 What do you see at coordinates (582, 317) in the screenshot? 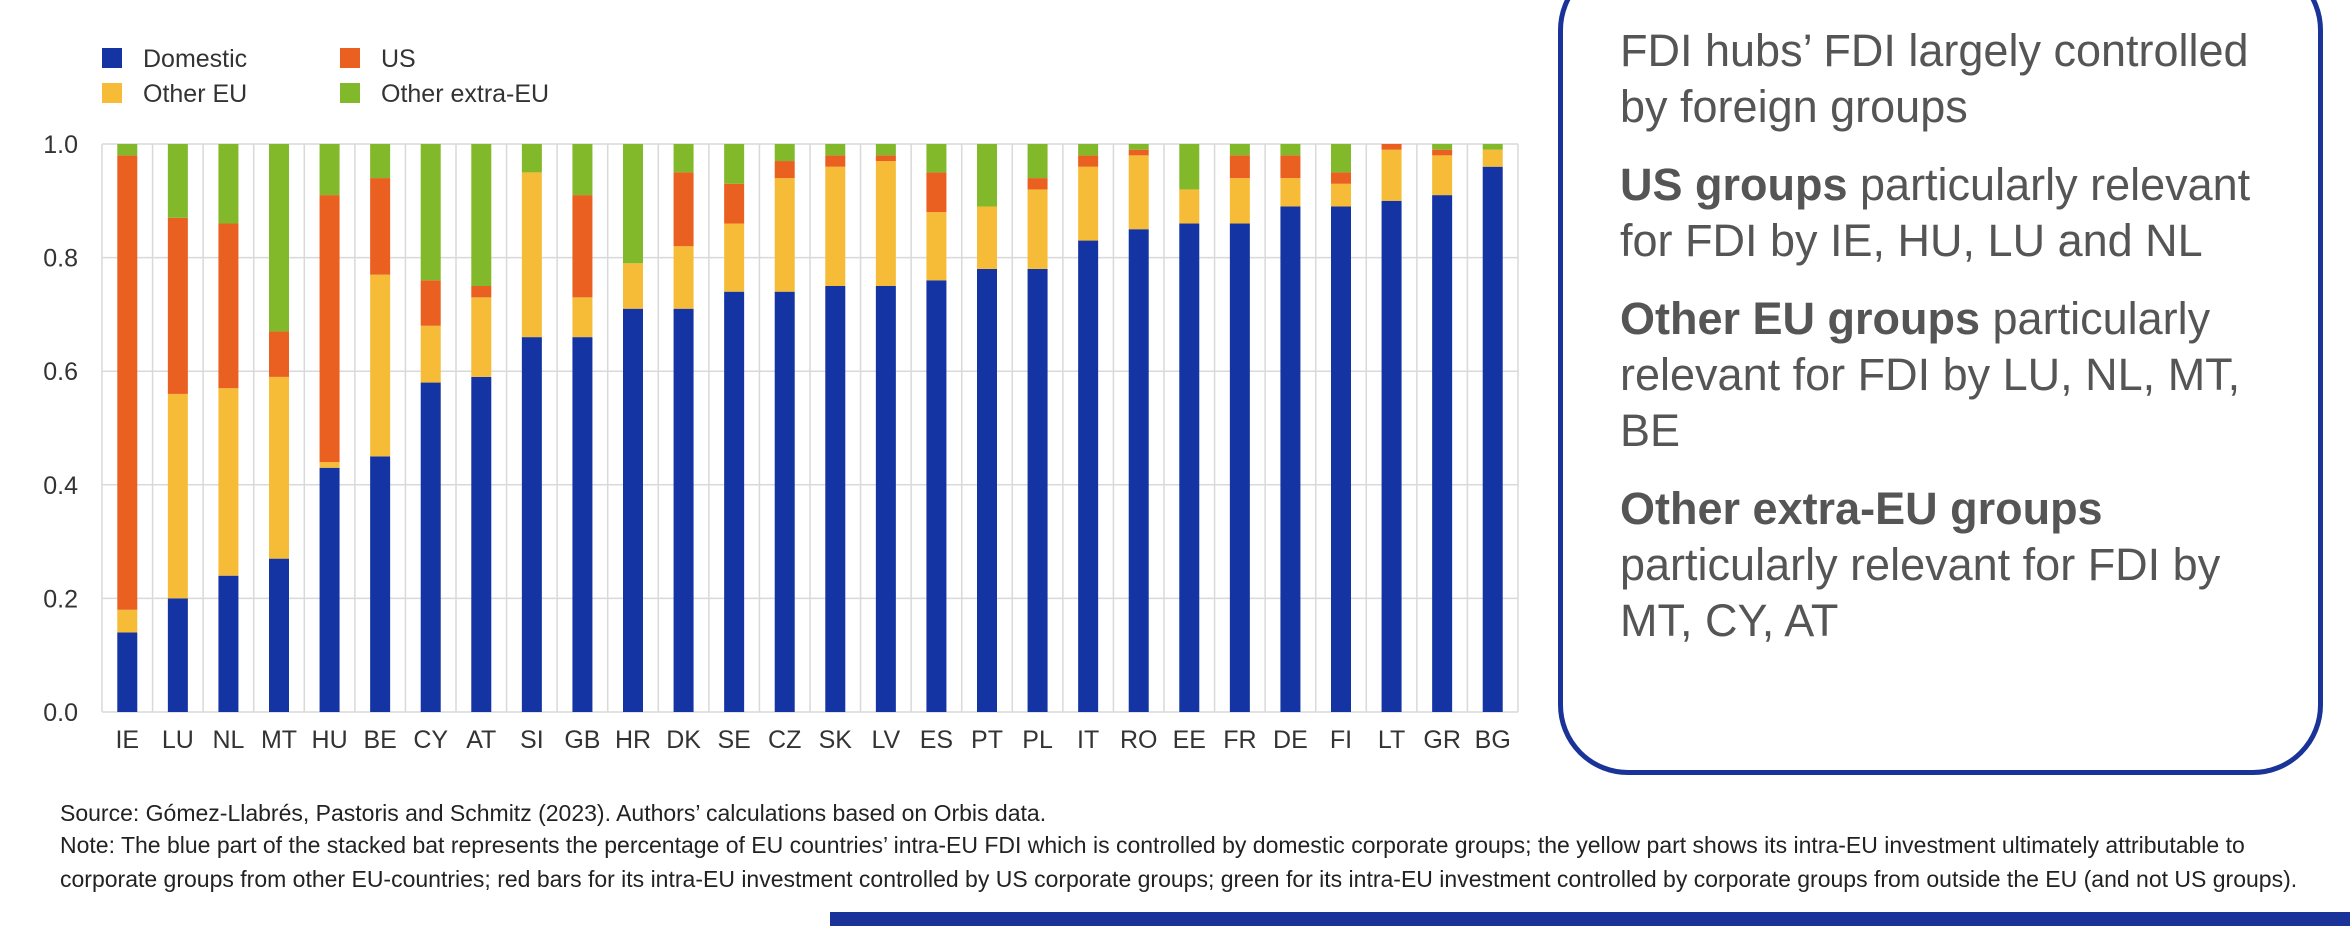
I see `bar-segment-other-eu-gb` at bounding box center [582, 317].